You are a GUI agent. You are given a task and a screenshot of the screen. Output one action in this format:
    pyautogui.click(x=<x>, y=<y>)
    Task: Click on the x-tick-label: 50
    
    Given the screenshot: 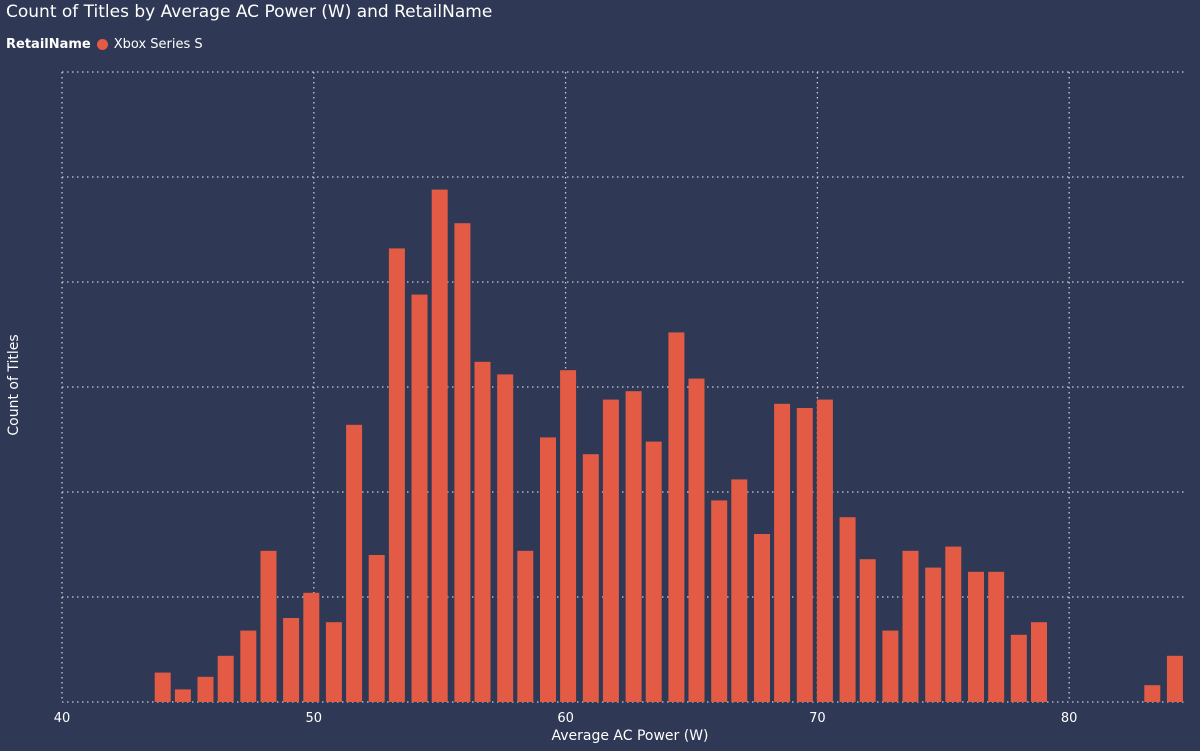 What is the action you would take?
    pyautogui.click(x=314, y=718)
    